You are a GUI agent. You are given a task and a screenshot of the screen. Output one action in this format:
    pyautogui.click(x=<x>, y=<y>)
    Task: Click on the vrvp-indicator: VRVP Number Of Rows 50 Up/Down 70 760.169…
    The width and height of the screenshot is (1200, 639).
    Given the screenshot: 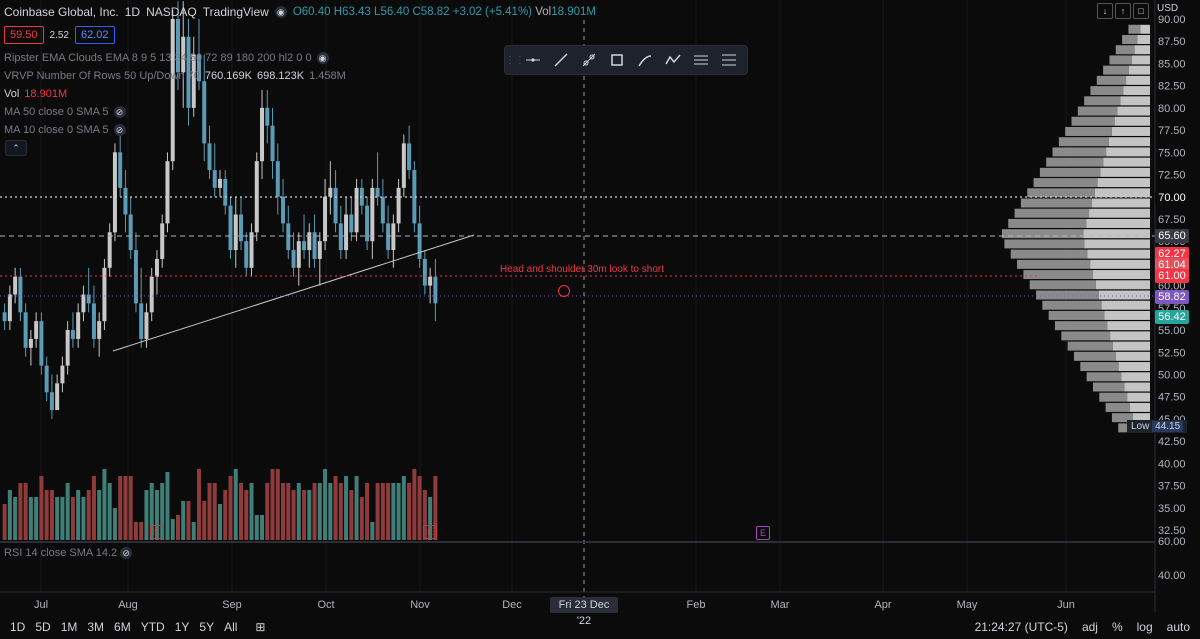 What is the action you would take?
    pyautogui.click(x=175, y=76)
    